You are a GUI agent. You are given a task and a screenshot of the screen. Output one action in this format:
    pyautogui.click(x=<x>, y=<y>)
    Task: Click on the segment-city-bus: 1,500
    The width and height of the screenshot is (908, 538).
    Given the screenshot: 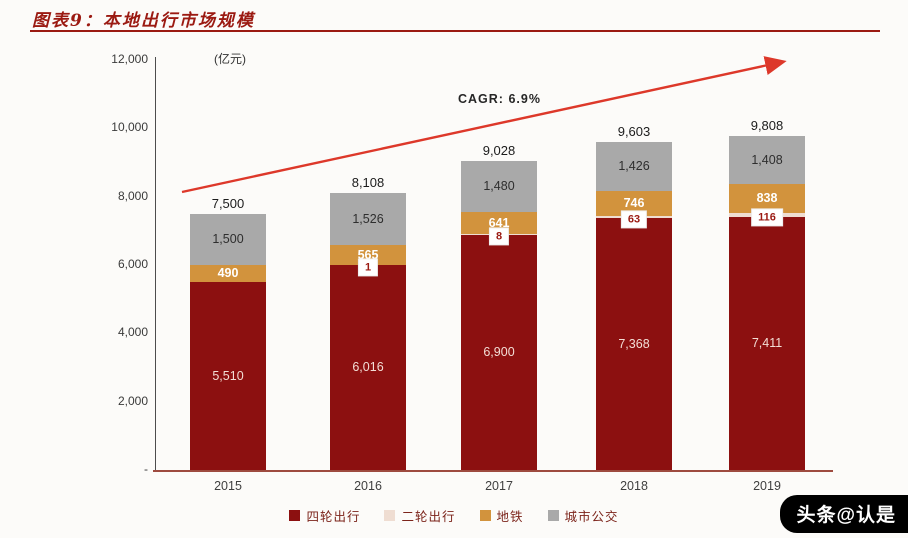 What is the action you would take?
    pyautogui.click(x=228, y=239)
    